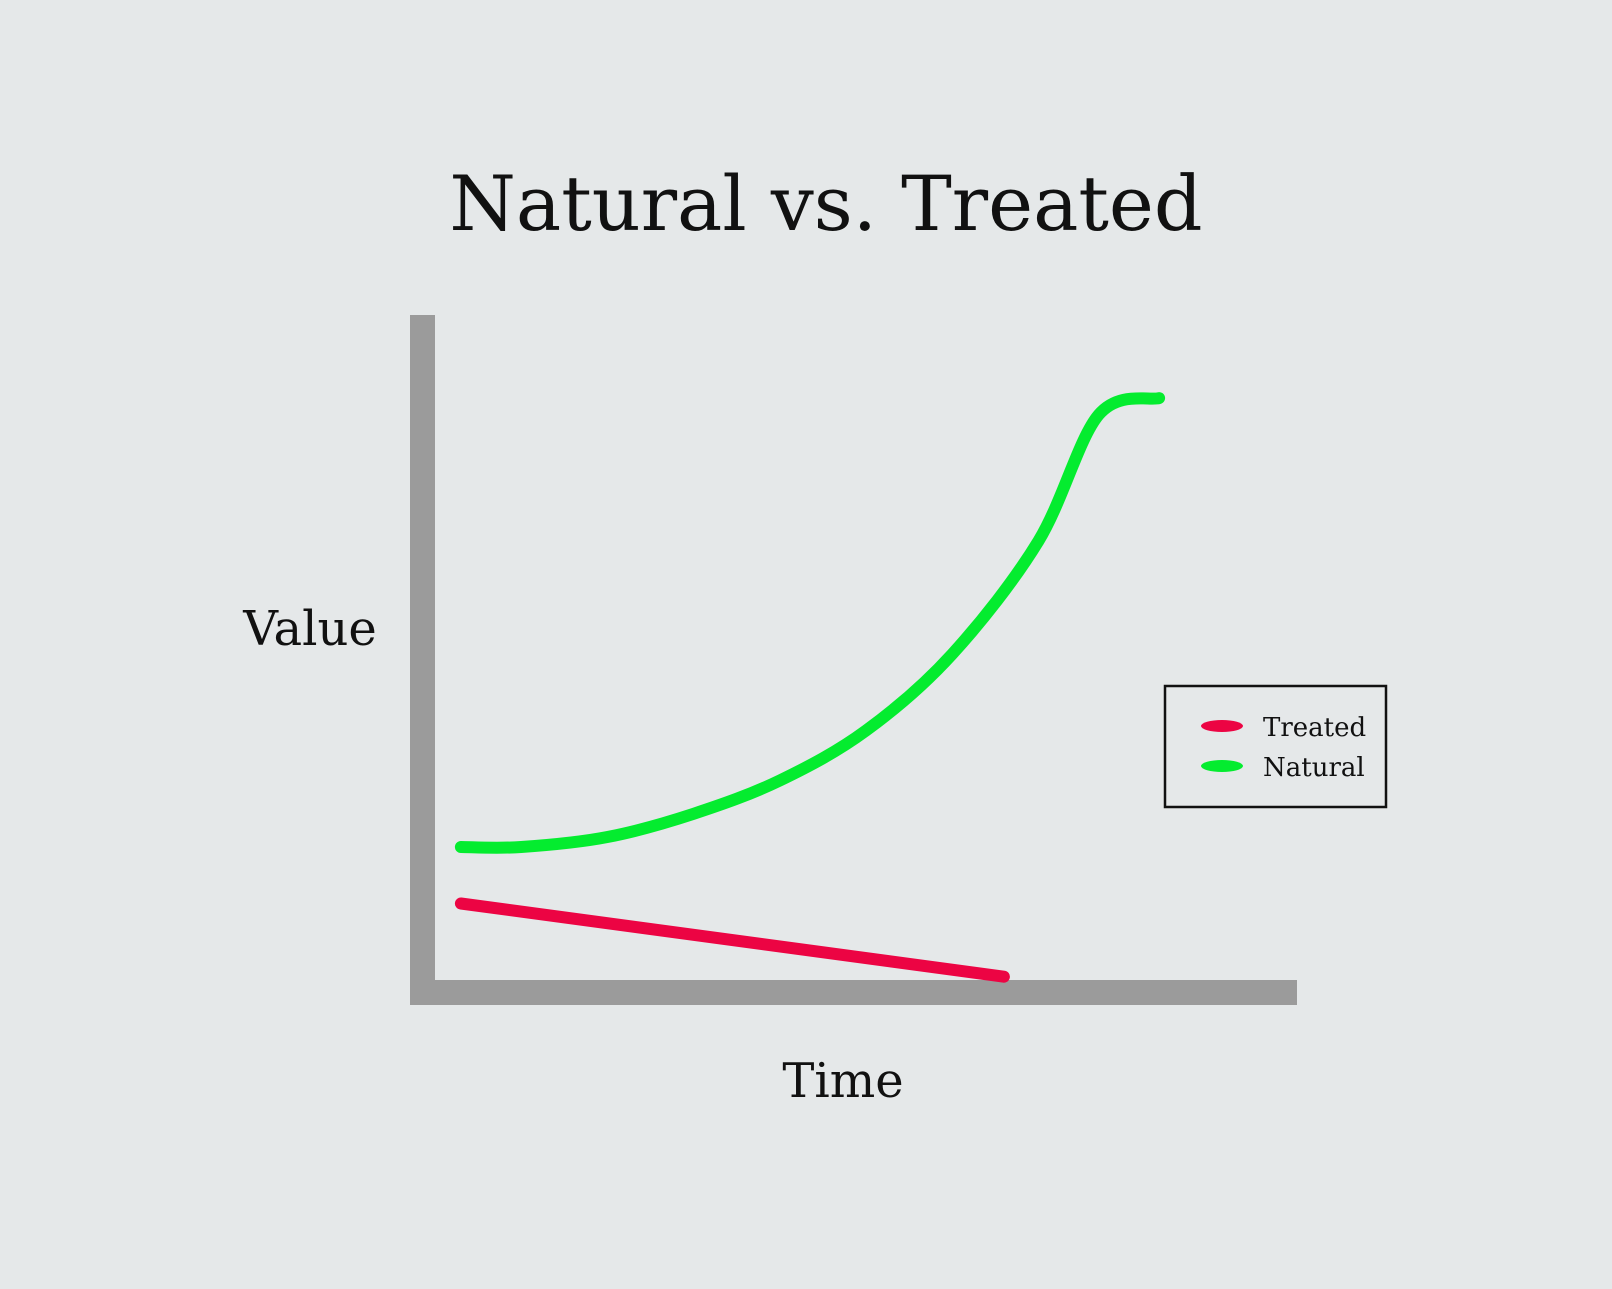  Describe the element at coordinates (825, 203) in the screenshot. I see `chart-title: Natural vs. Treated` at that location.